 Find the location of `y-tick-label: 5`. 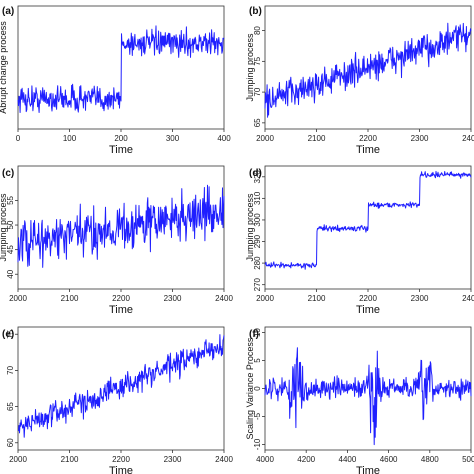

y-tick-label: 5 is located at coordinates (257, 360).